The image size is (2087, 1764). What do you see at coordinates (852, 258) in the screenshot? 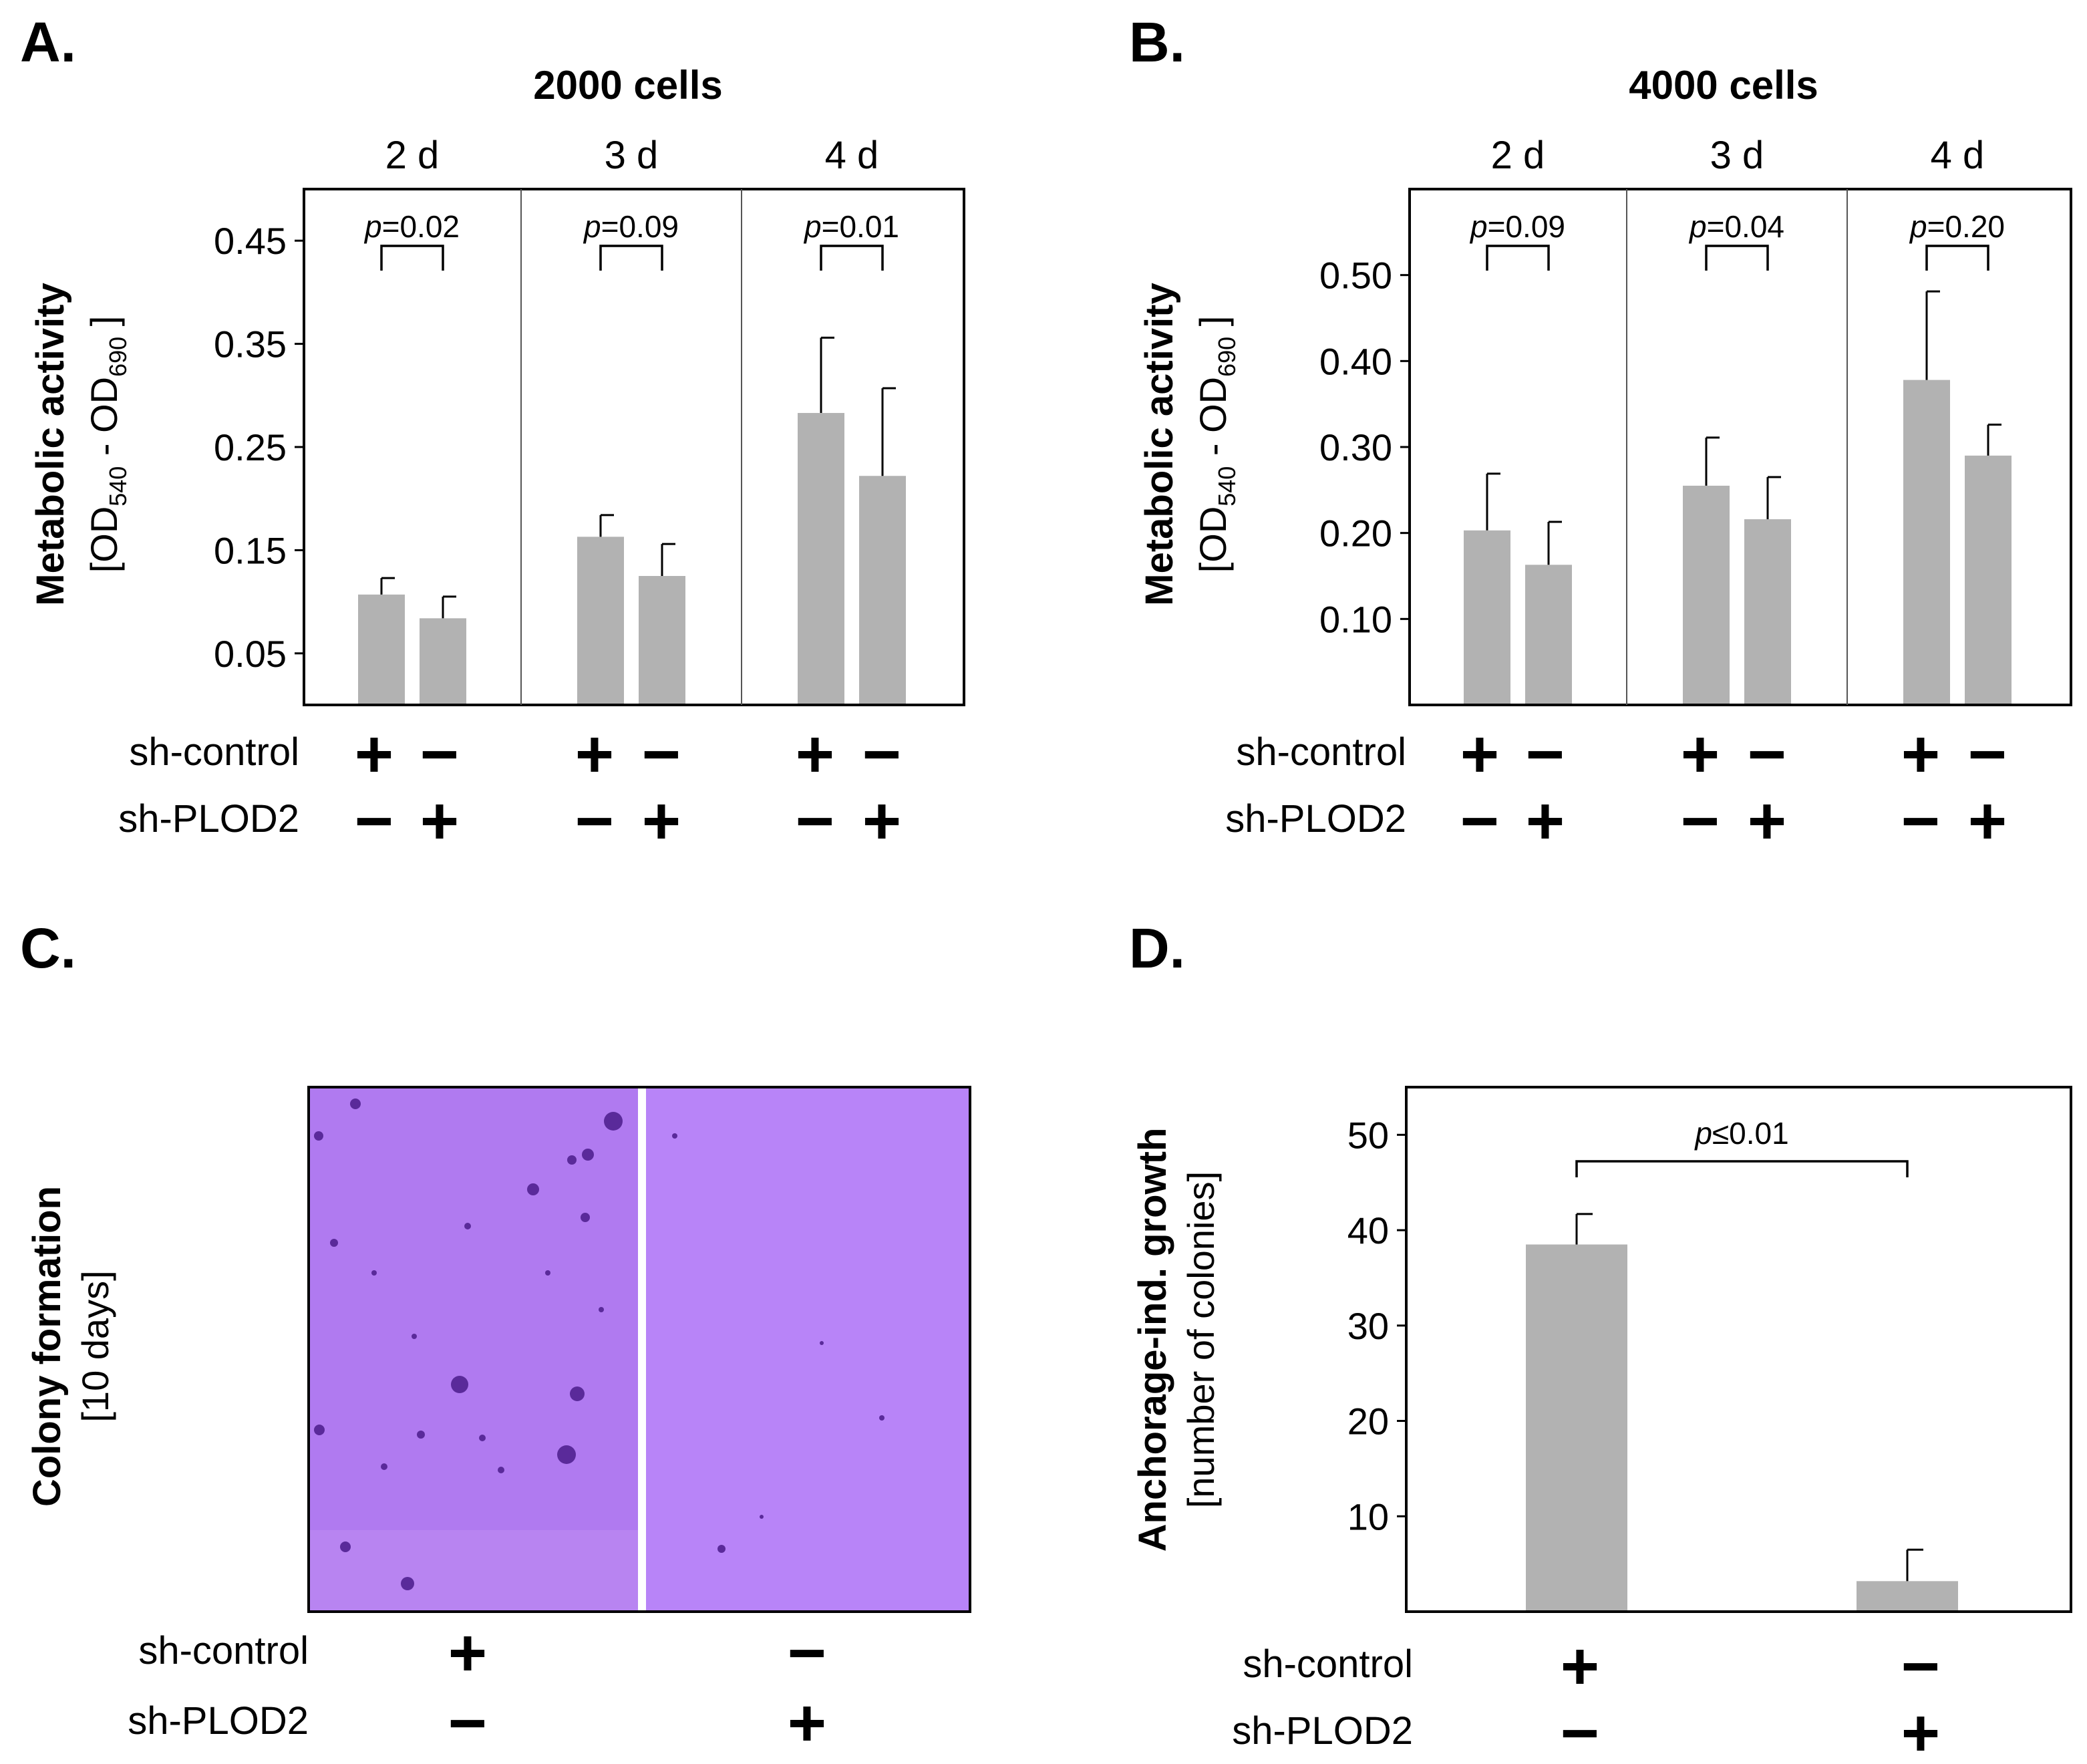
I see `chart-a-bracket` at bounding box center [852, 258].